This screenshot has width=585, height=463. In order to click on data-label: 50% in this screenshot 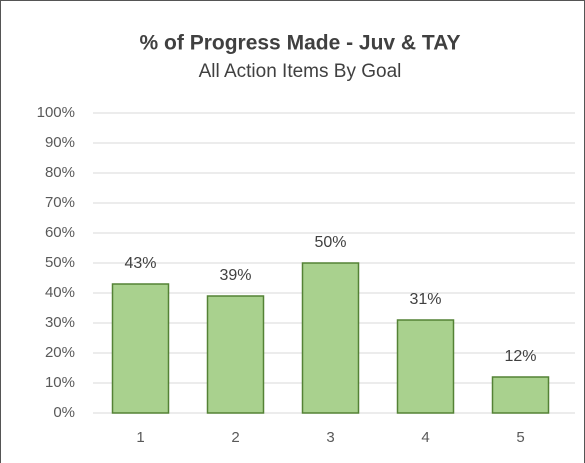, I will do `click(330, 242)`.